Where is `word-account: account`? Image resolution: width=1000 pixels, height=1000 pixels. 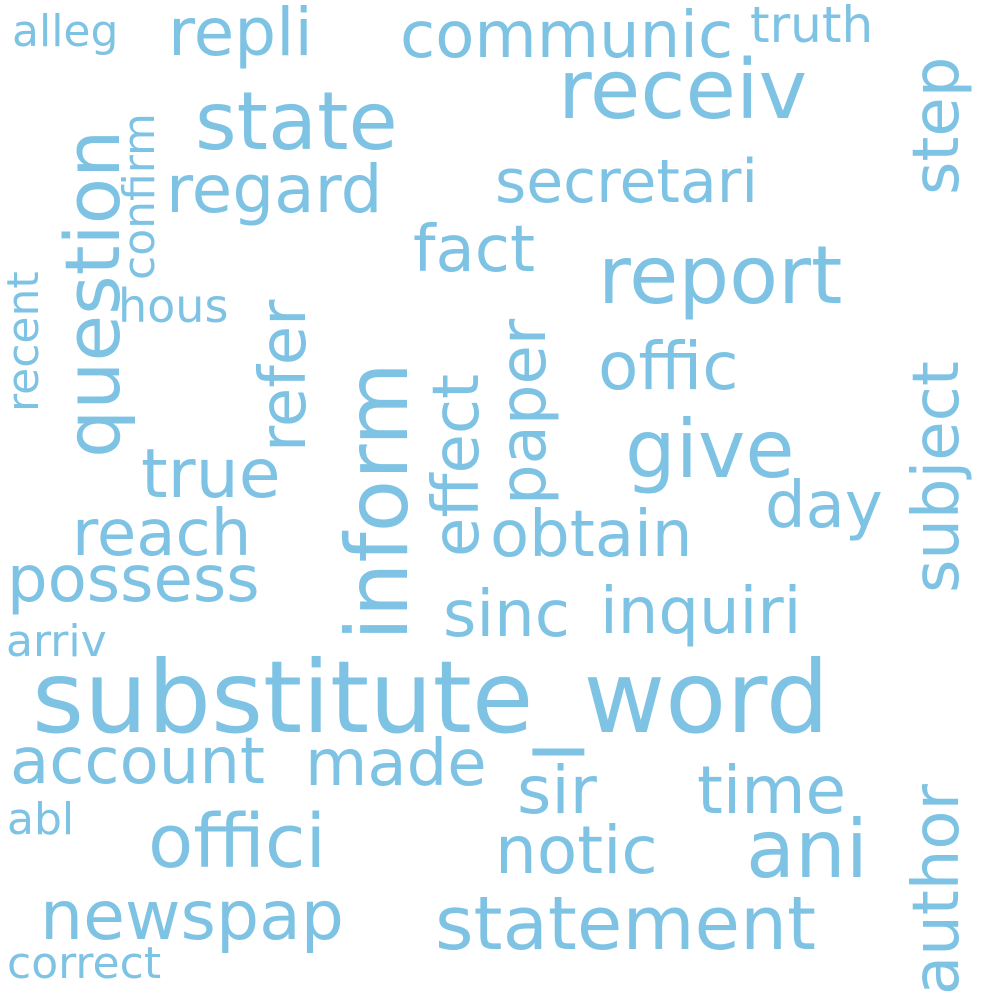
word-account: account is located at coordinates (137, 762).